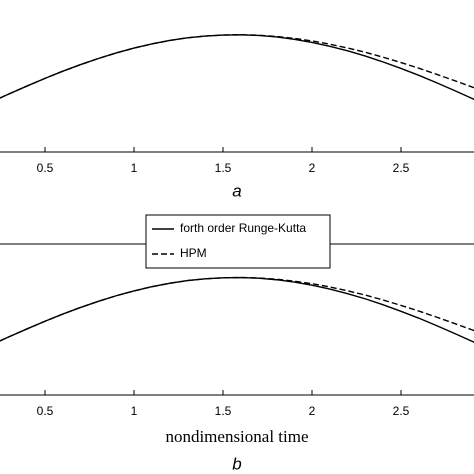 The width and height of the screenshot is (474, 474). Describe the element at coordinates (236, 463) in the screenshot. I see `panel-caption: b` at that location.